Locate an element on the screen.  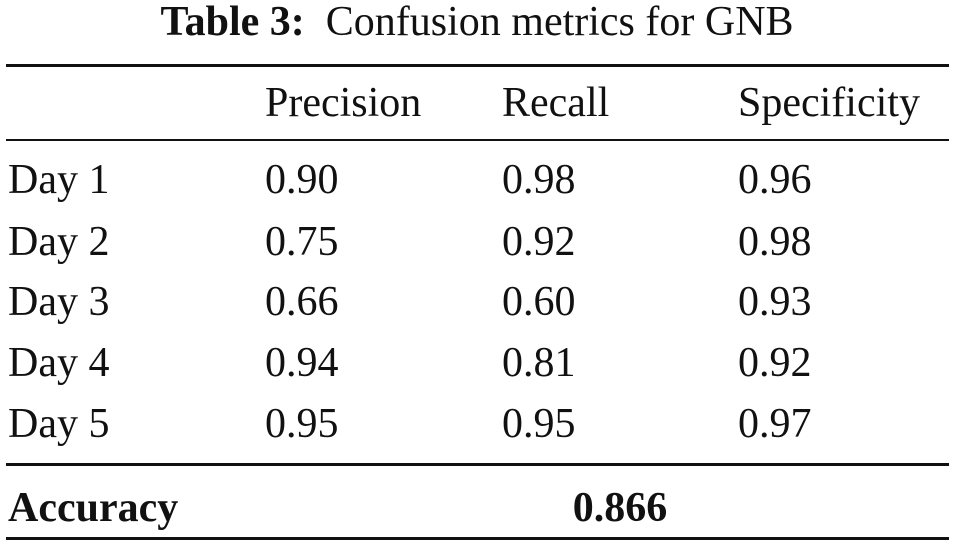
row-label: Day 4 is located at coordinates (59, 363).